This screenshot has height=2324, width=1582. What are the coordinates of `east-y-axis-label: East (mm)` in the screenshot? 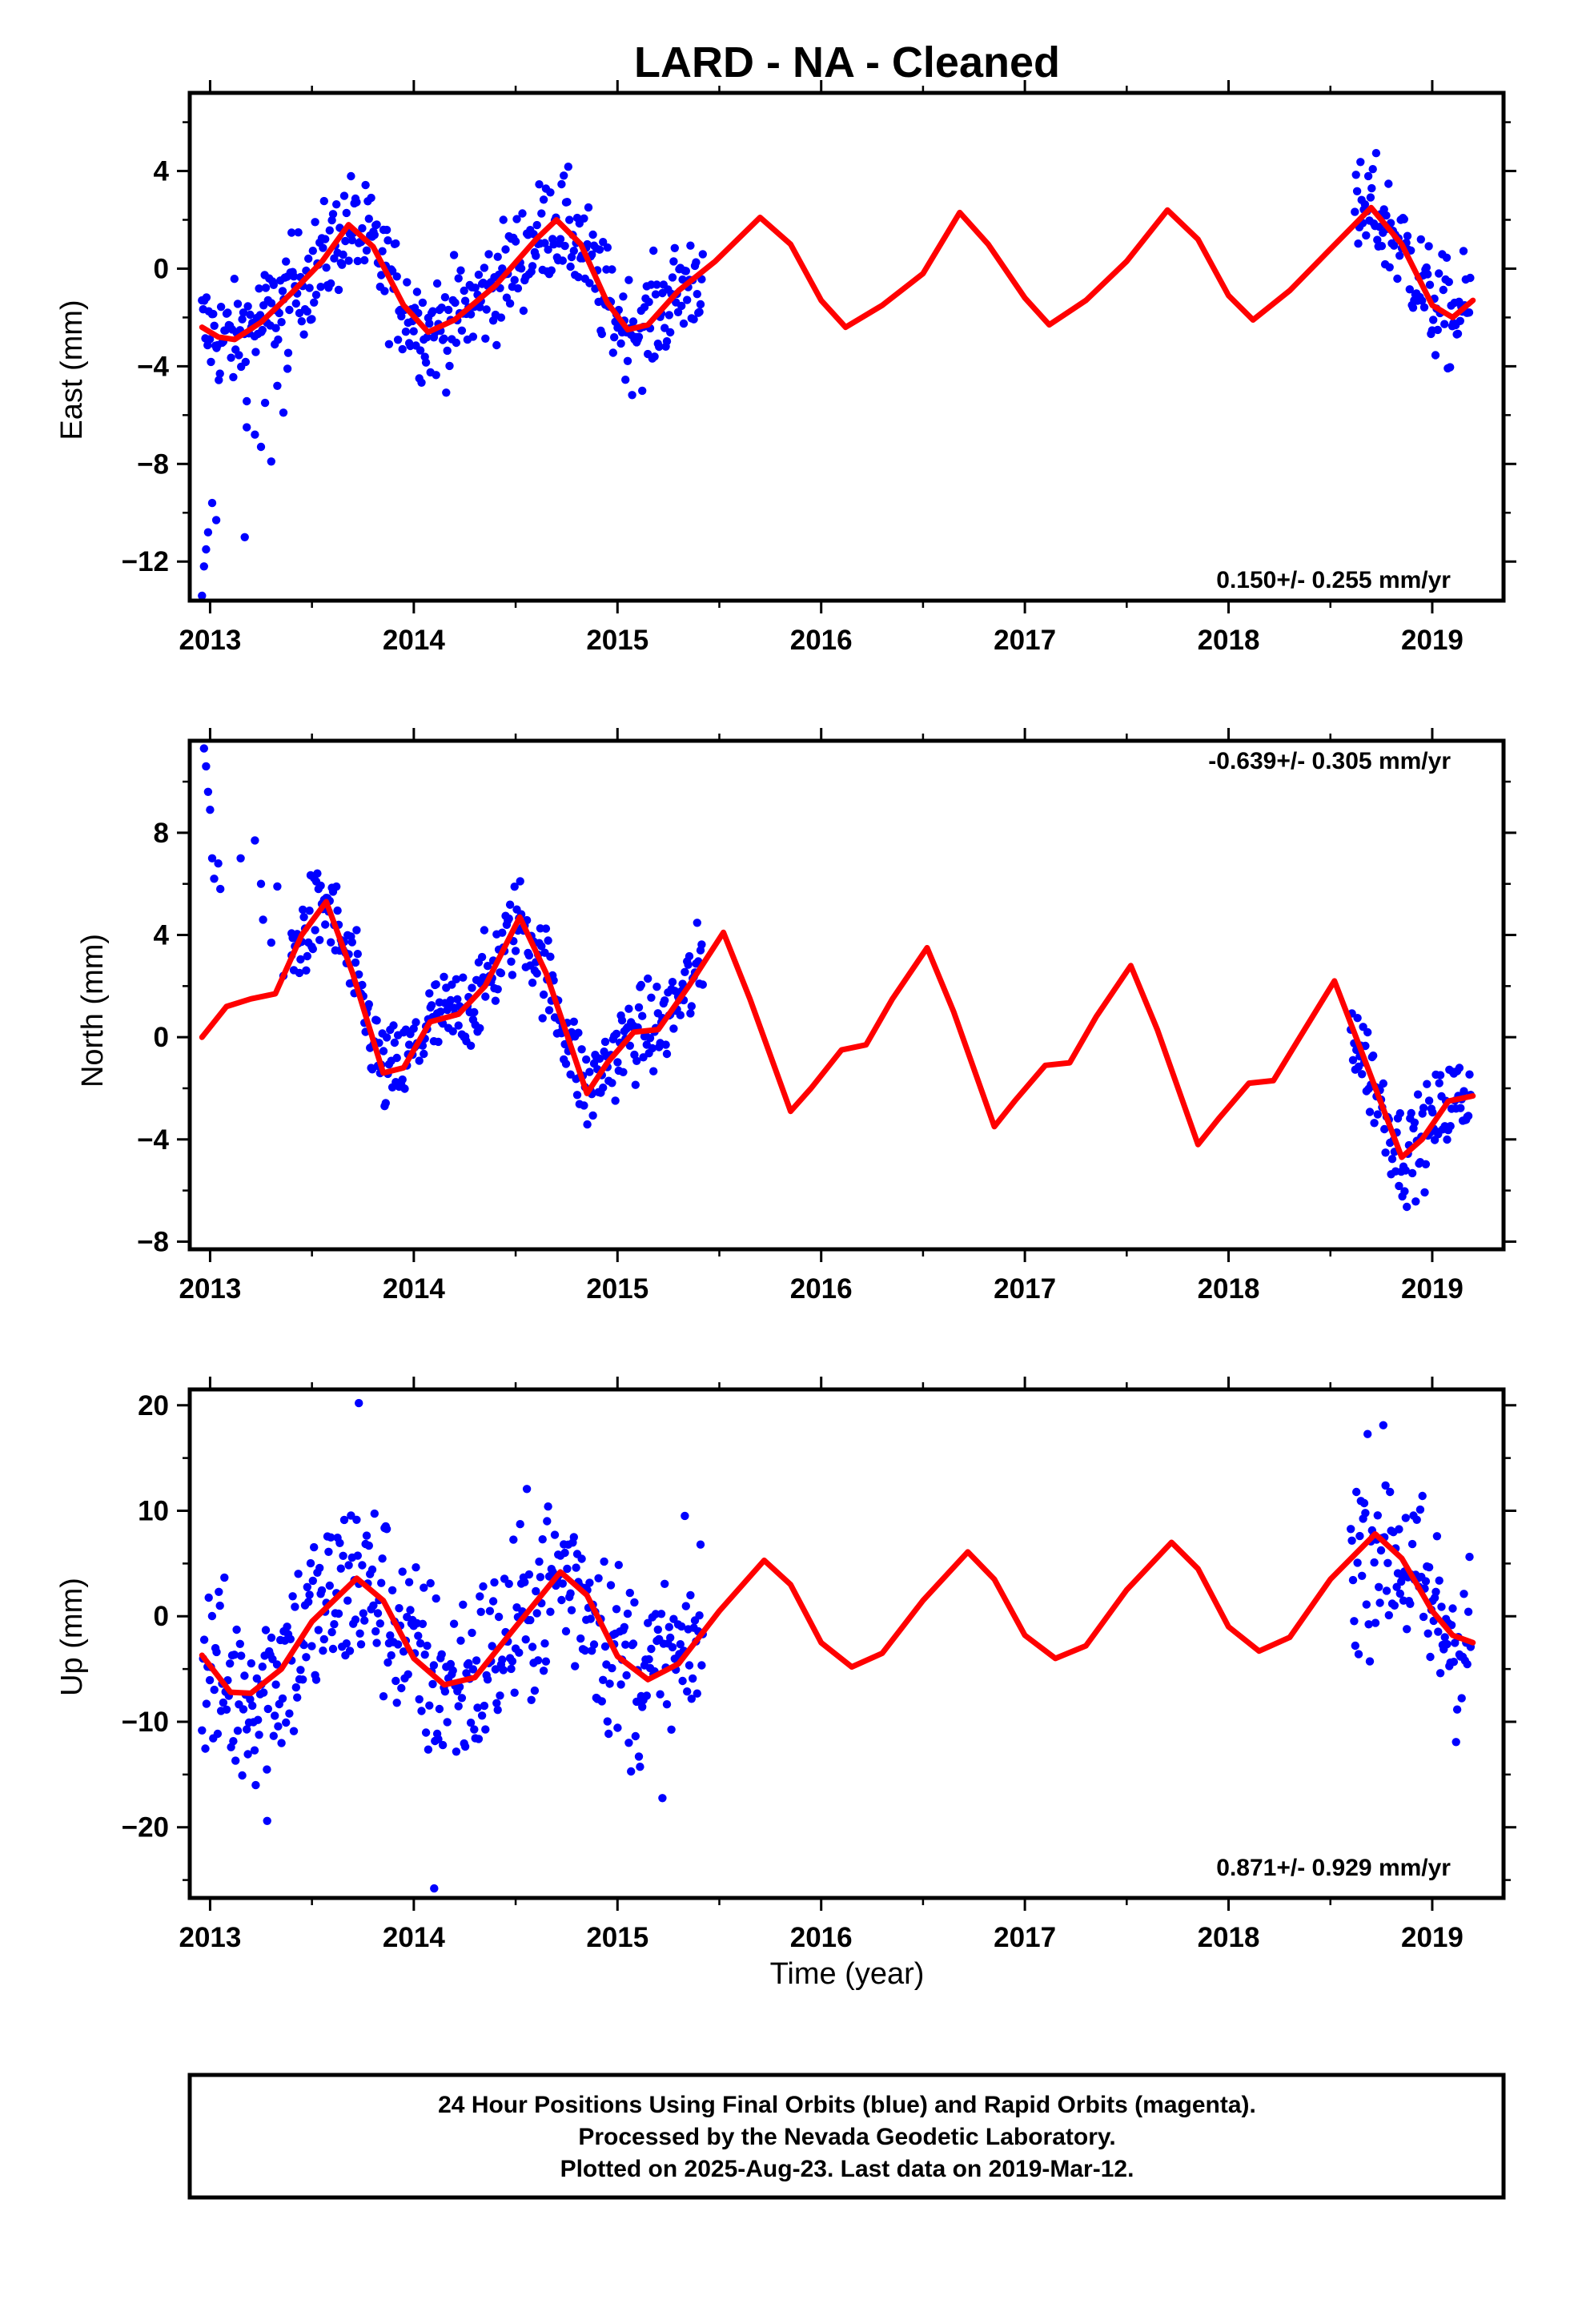 It's located at (72, 370).